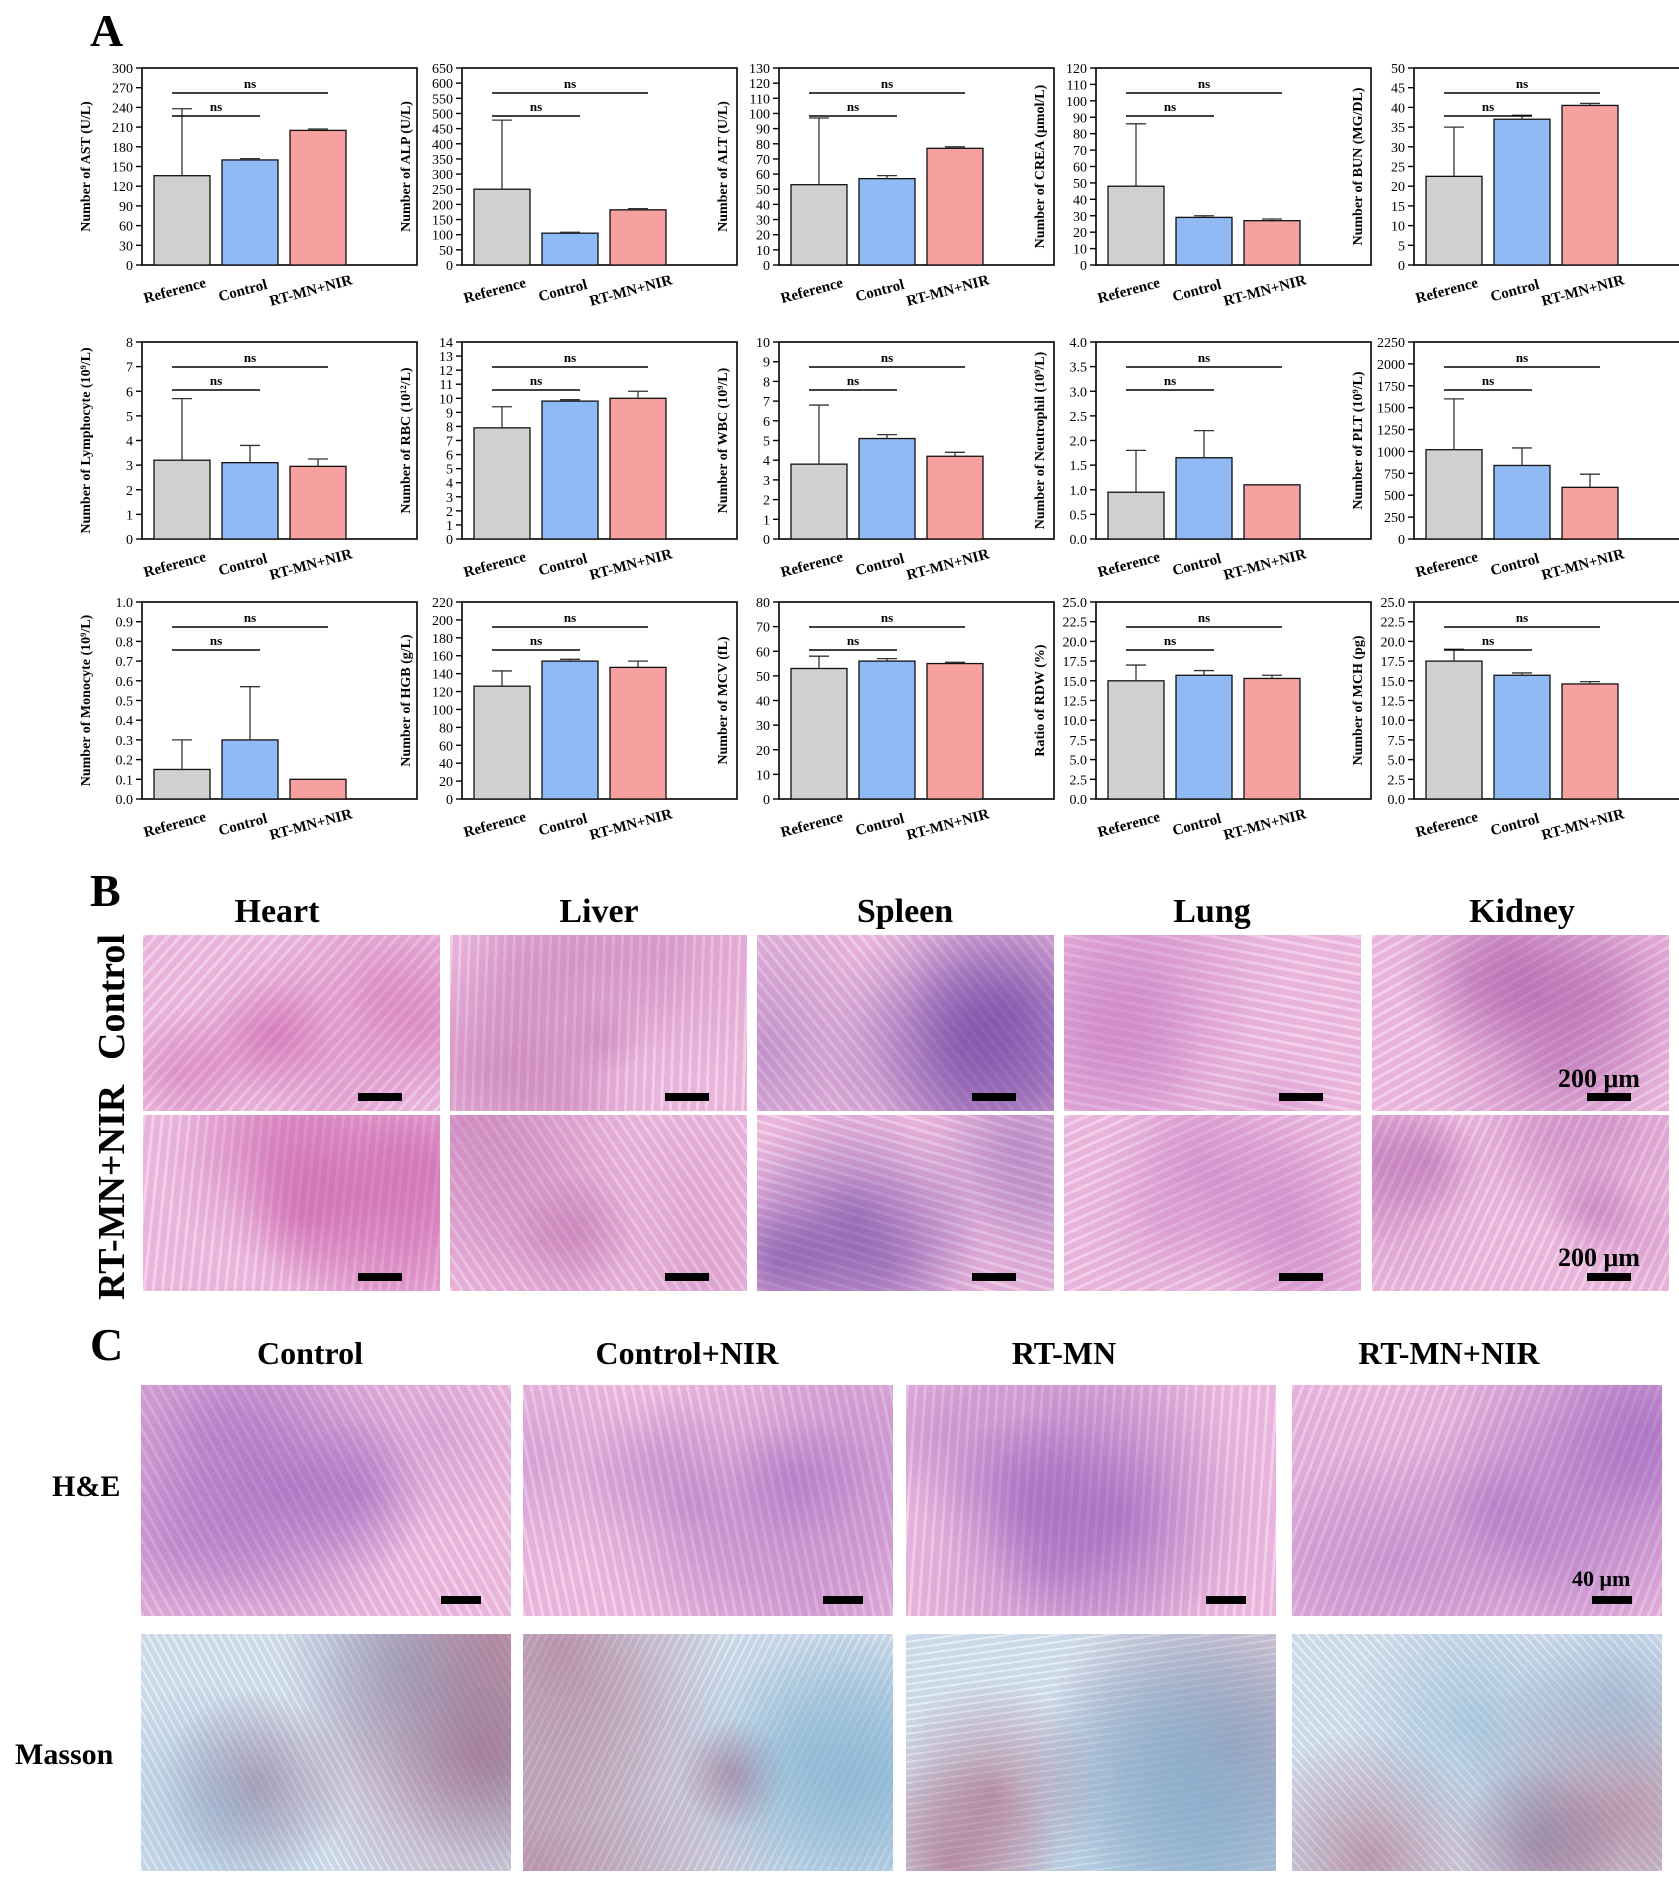 This screenshot has width=1679, height=1885. I want to click on y-tick-label: 200, so click(442, 621).